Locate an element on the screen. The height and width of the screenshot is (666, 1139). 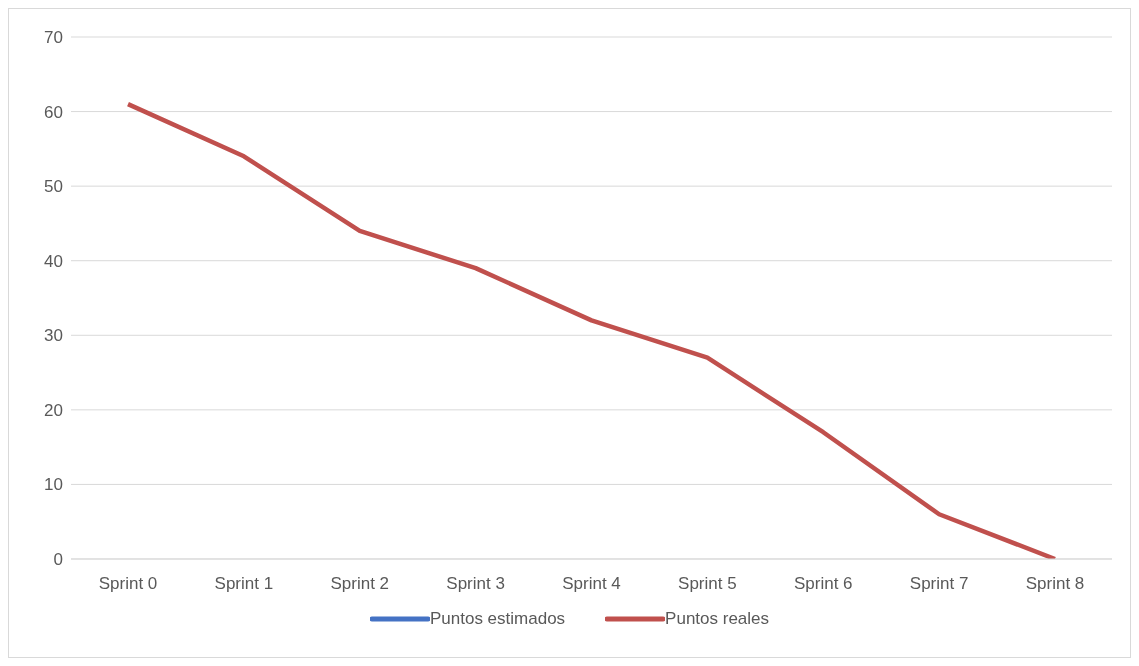
x-tick-label: Sprint 1 is located at coordinates (244, 584).